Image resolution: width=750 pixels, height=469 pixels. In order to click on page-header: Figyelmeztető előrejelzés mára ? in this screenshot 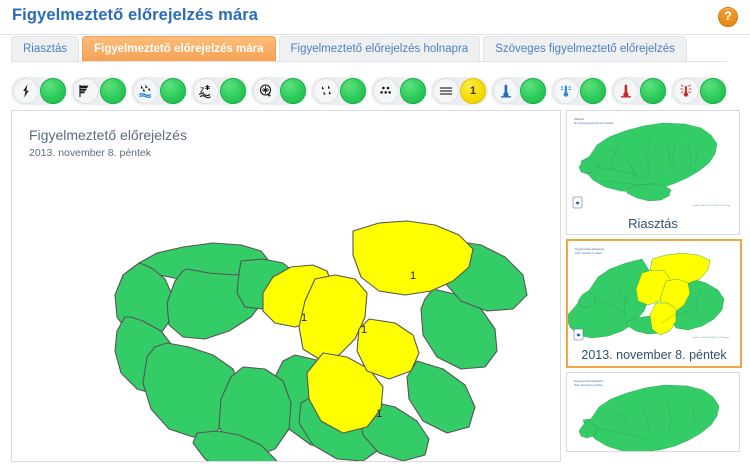, I will do `click(375, 17)`.